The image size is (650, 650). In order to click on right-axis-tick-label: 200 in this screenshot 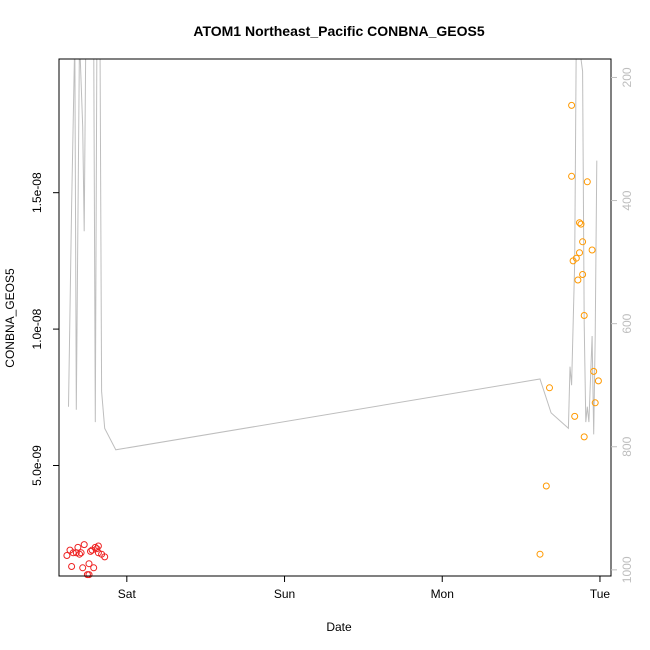, I will do `click(627, 77)`.